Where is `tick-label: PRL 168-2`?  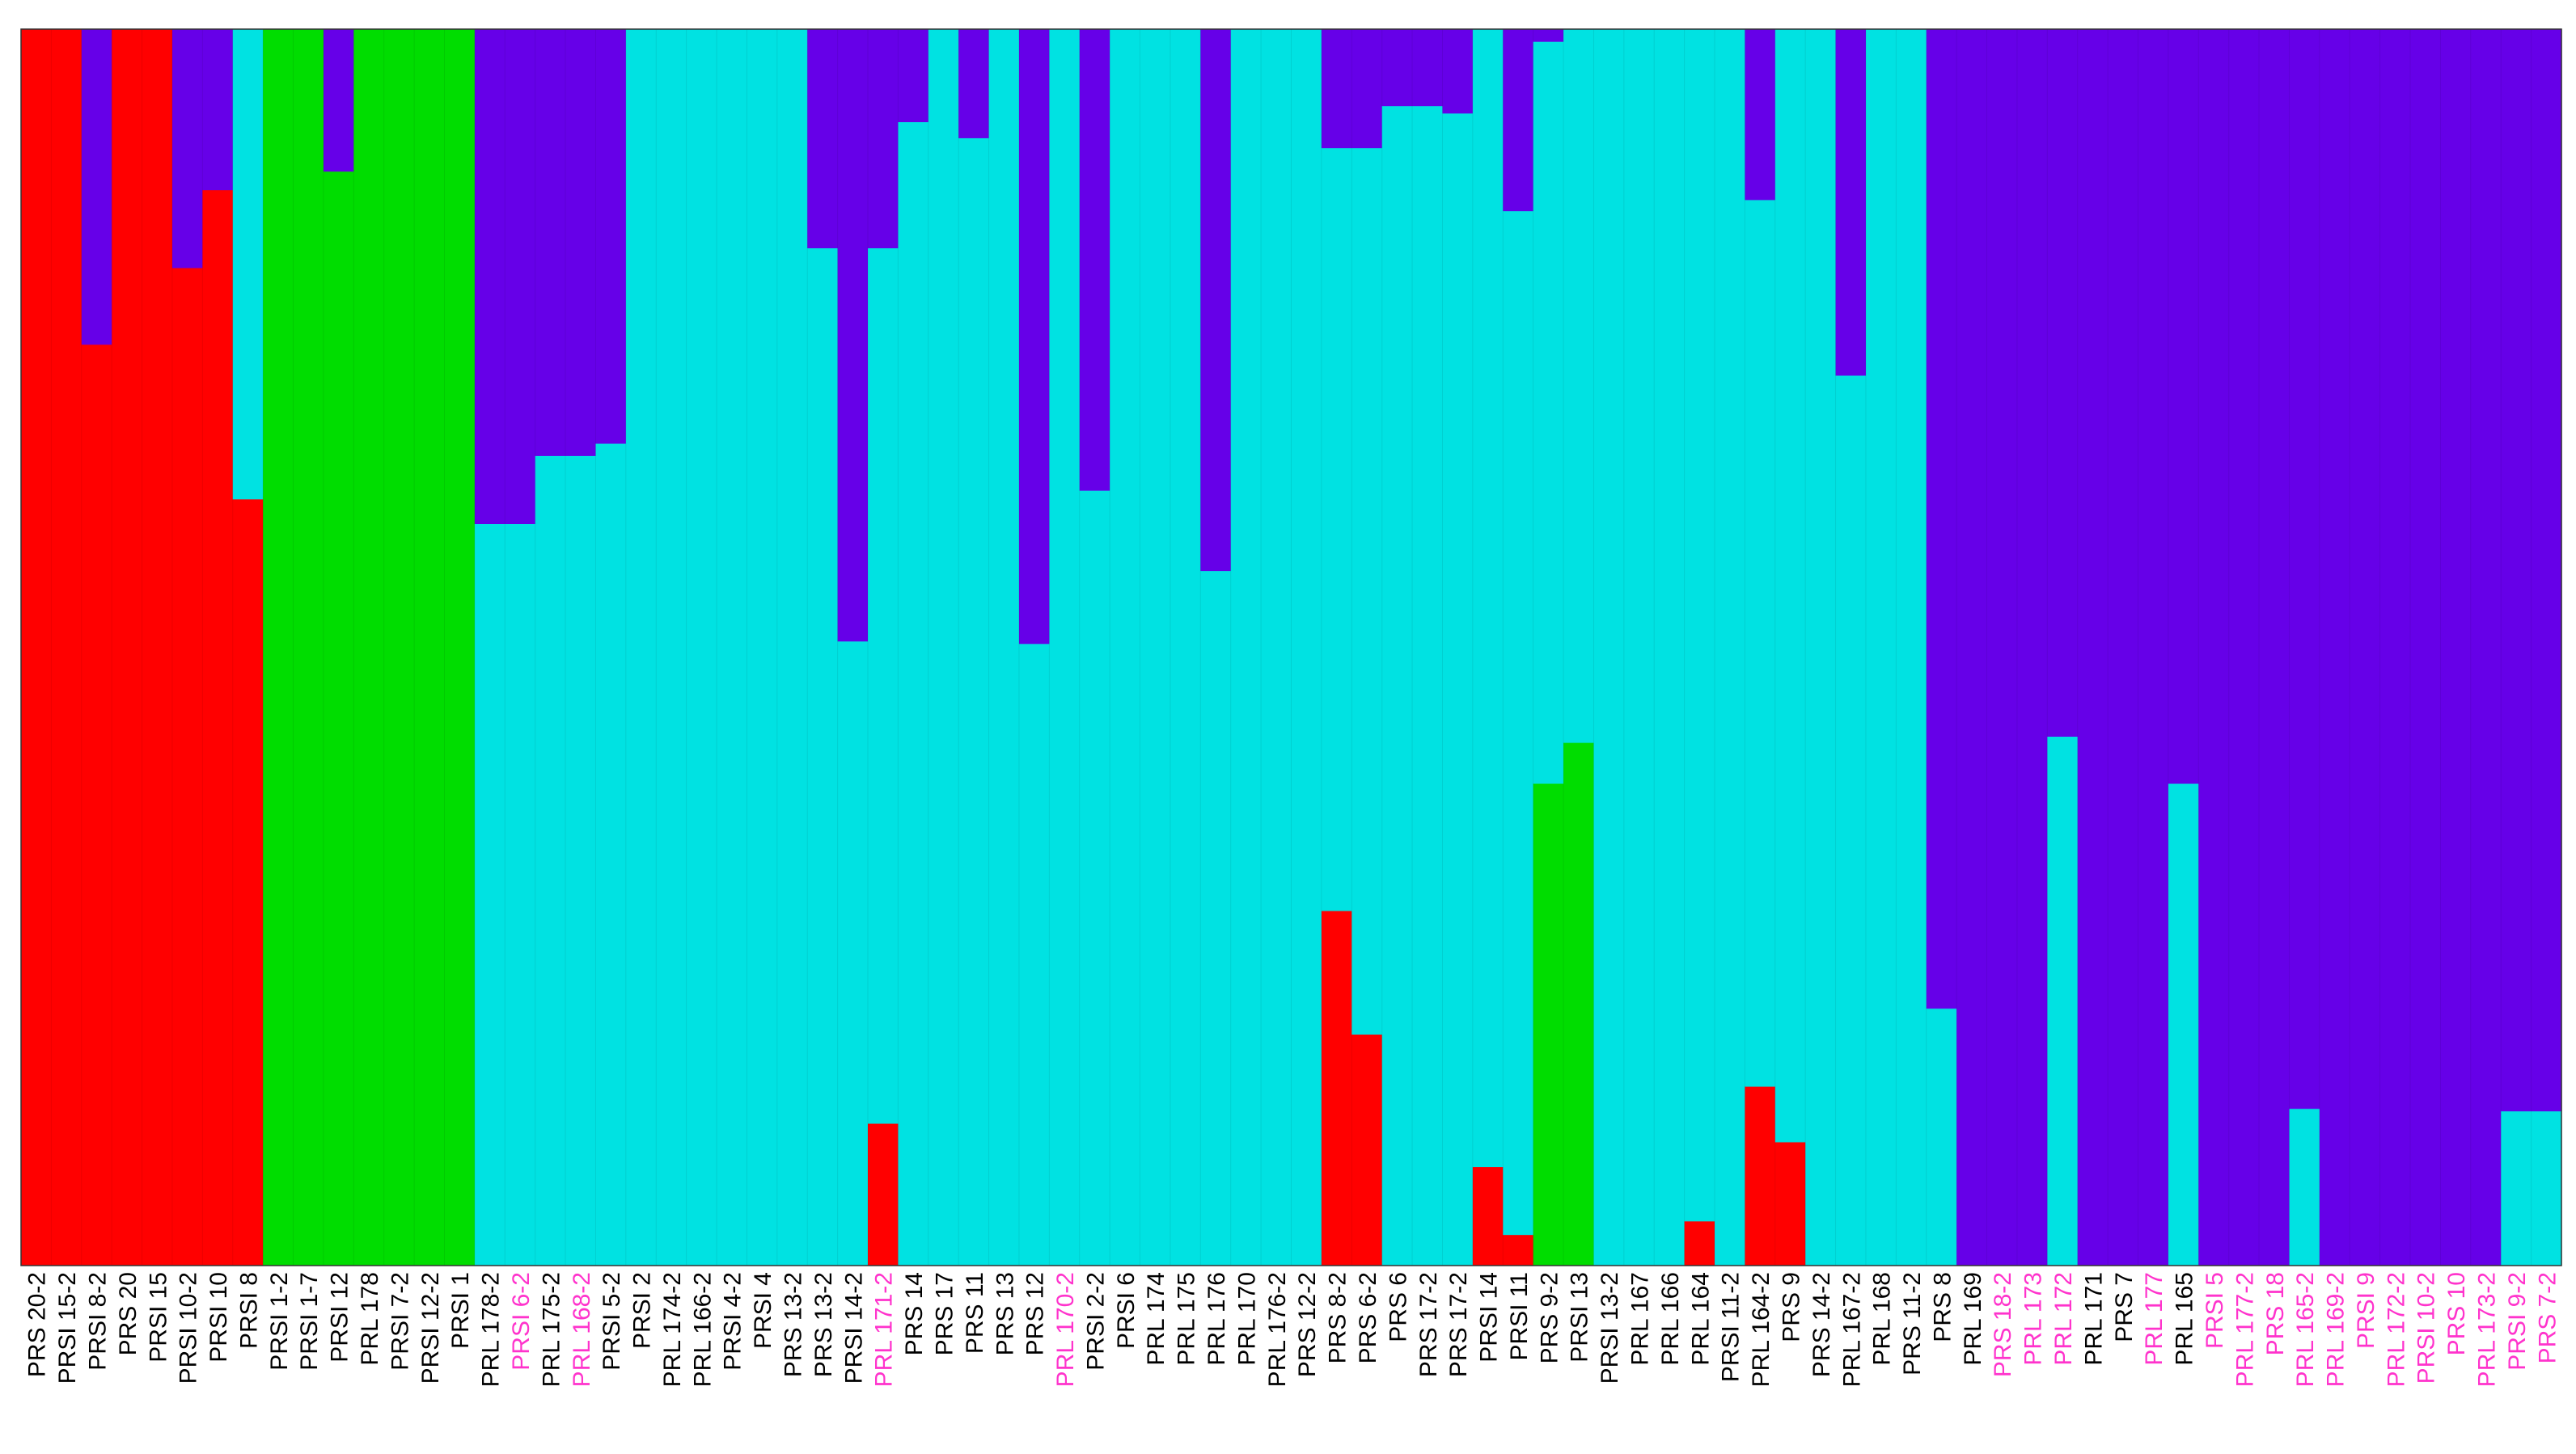
tick-label: PRL 168-2 is located at coordinates (582, 1329).